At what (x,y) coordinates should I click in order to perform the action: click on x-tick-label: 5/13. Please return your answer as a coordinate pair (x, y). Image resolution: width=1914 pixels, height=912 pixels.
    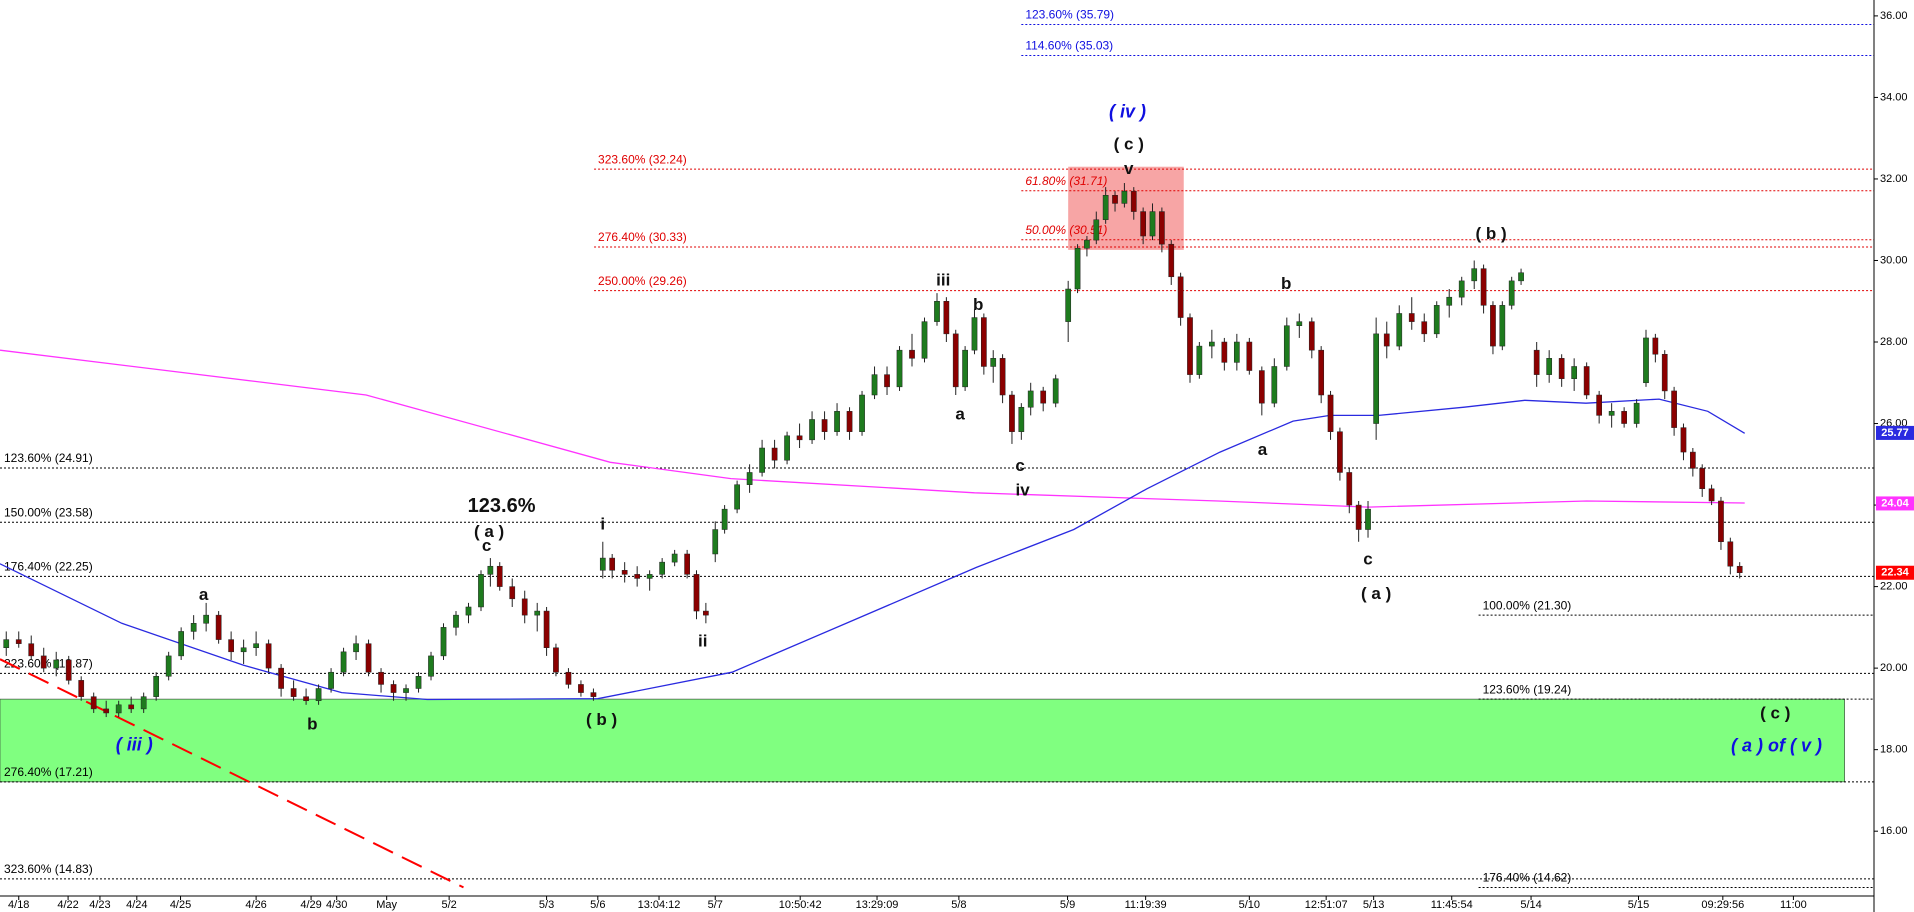
    Looking at the image, I should click on (1373, 905).